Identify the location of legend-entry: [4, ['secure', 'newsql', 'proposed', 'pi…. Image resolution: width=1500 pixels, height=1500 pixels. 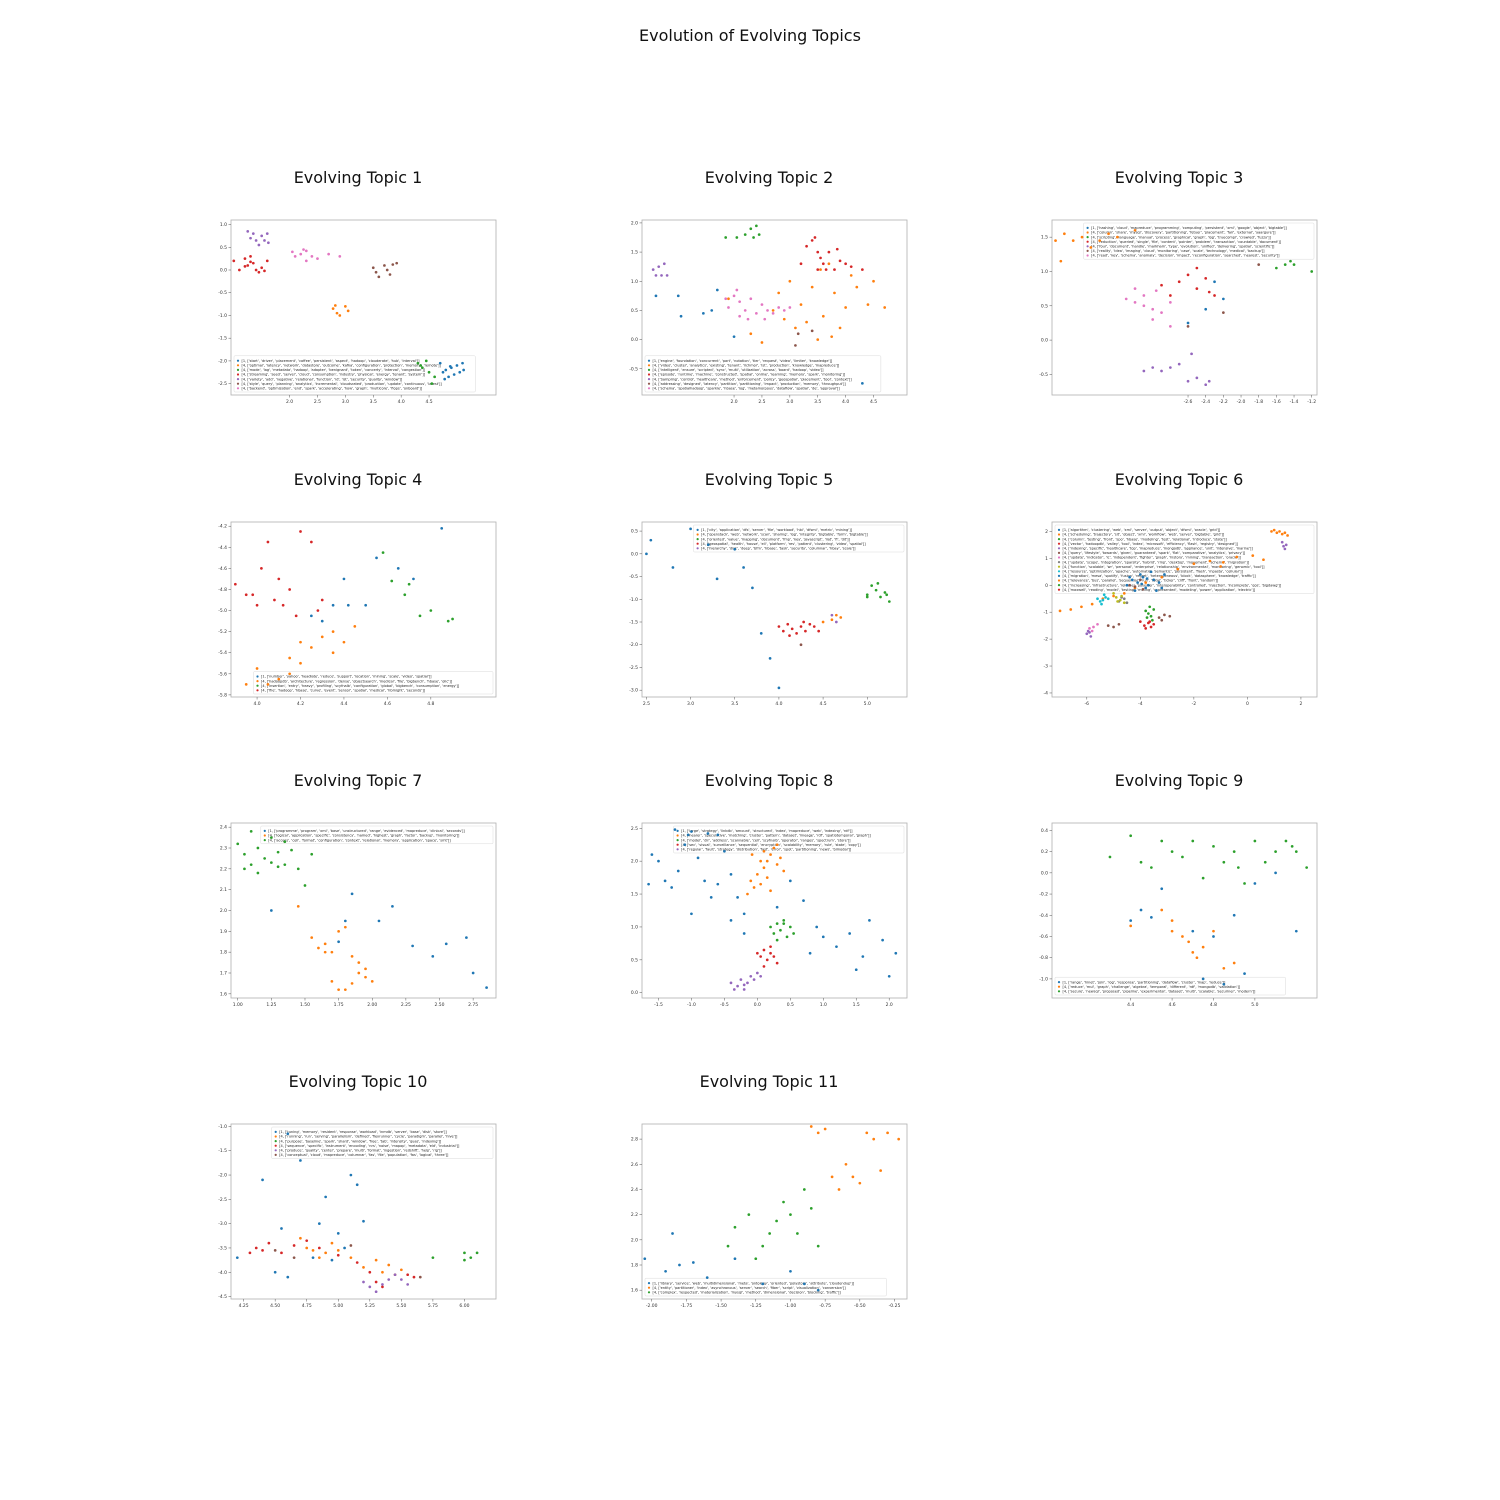
(1159, 992).